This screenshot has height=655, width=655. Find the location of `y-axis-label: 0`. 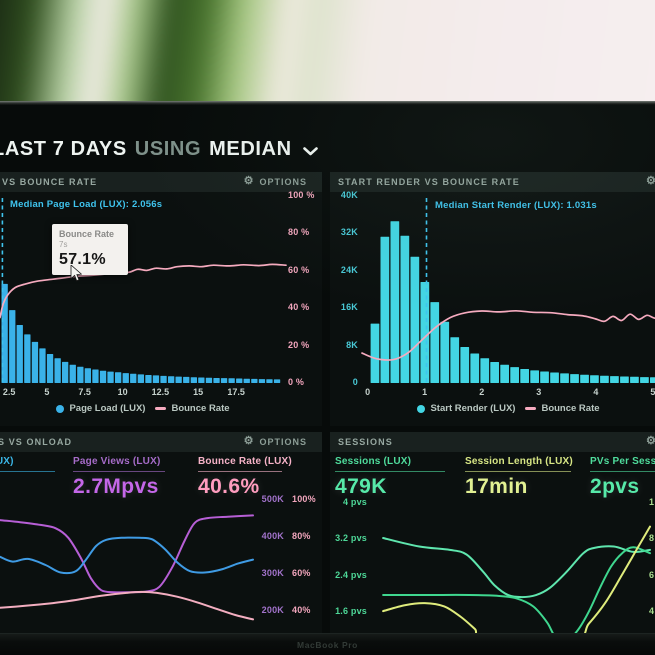

y-axis-label: 0 is located at coordinates (355, 381).